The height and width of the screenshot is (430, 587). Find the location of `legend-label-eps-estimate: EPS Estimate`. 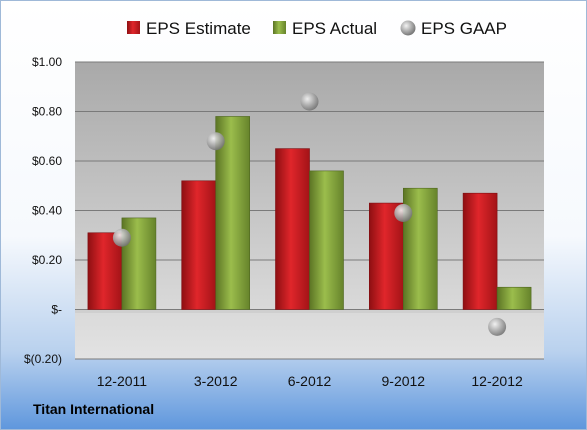

legend-label-eps-estimate: EPS Estimate is located at coordinates (198, 28).